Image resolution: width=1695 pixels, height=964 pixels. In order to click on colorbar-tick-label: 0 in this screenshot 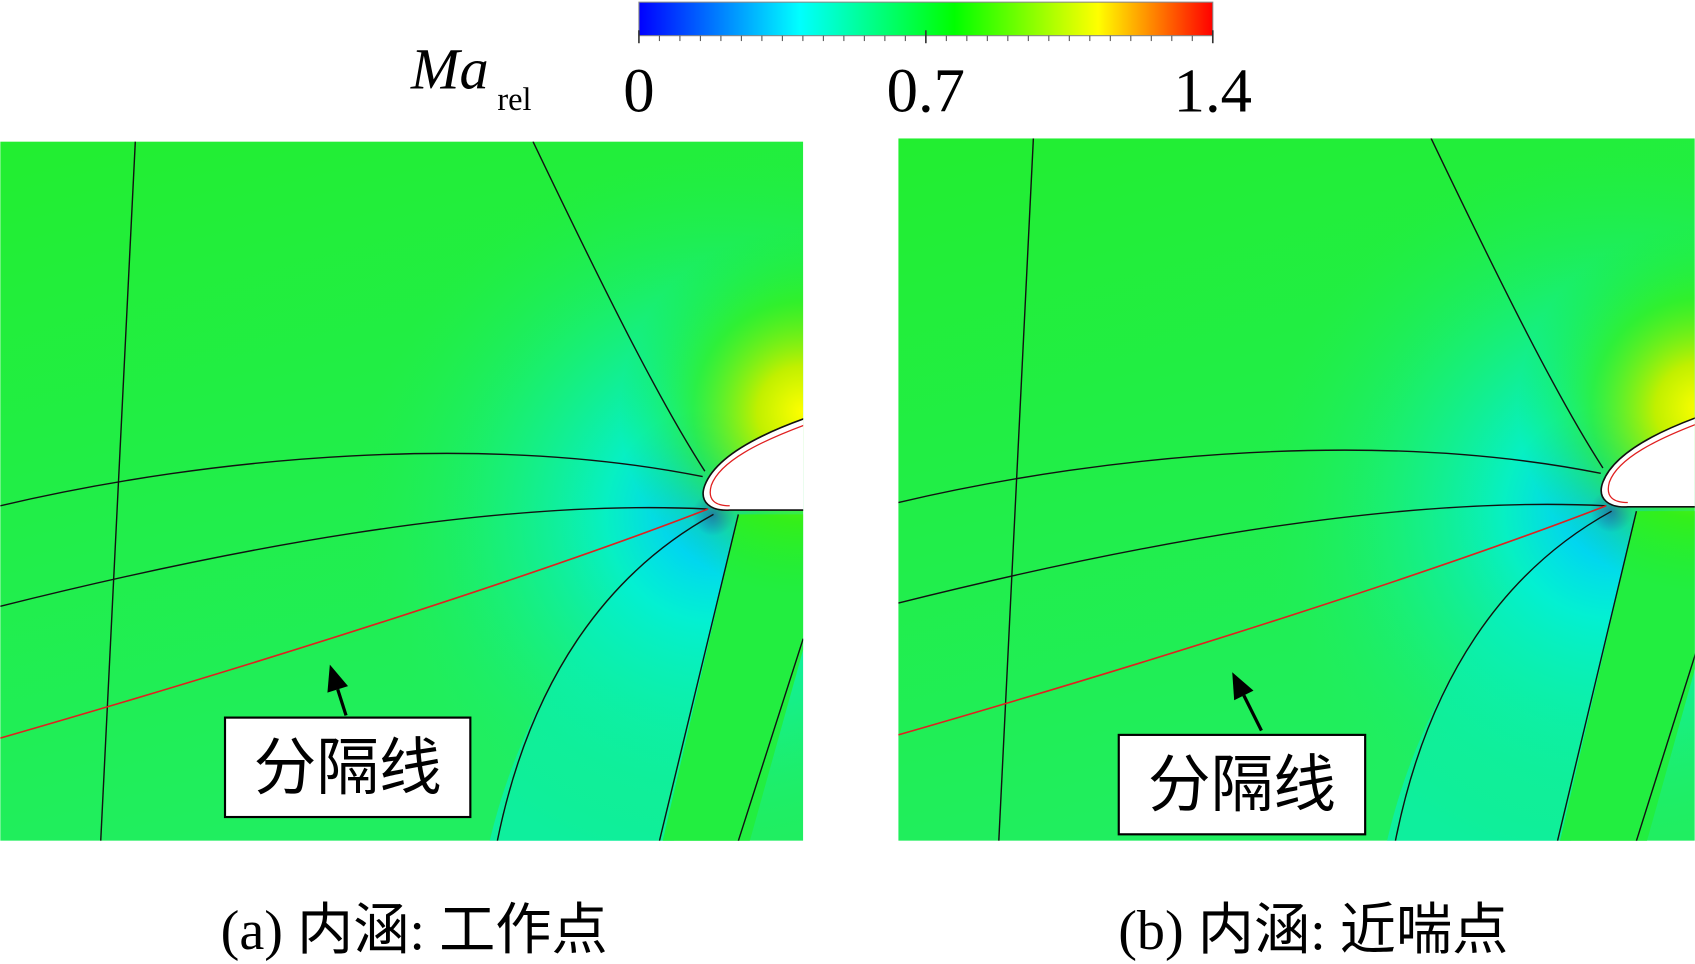, I will do `click(638, 90)`.